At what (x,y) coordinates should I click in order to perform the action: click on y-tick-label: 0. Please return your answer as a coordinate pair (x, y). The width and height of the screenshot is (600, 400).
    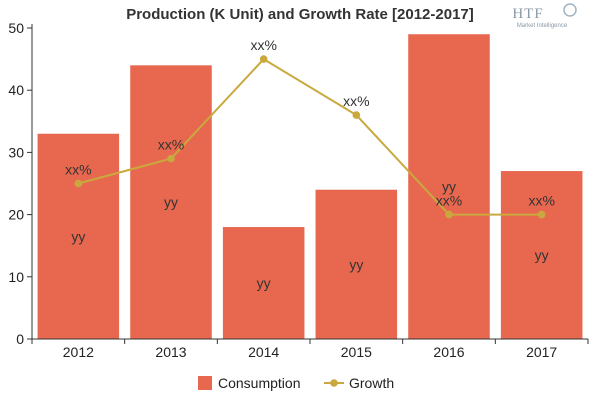
    Looking at the image, I should click on (20, 339).